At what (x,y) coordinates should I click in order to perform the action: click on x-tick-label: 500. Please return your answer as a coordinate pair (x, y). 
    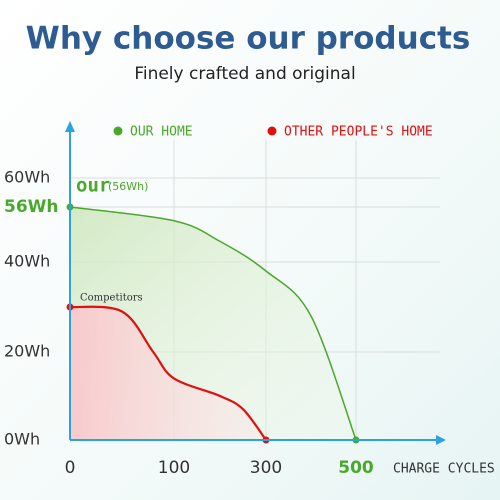
    Looking at the image, I should click on (356, 468).